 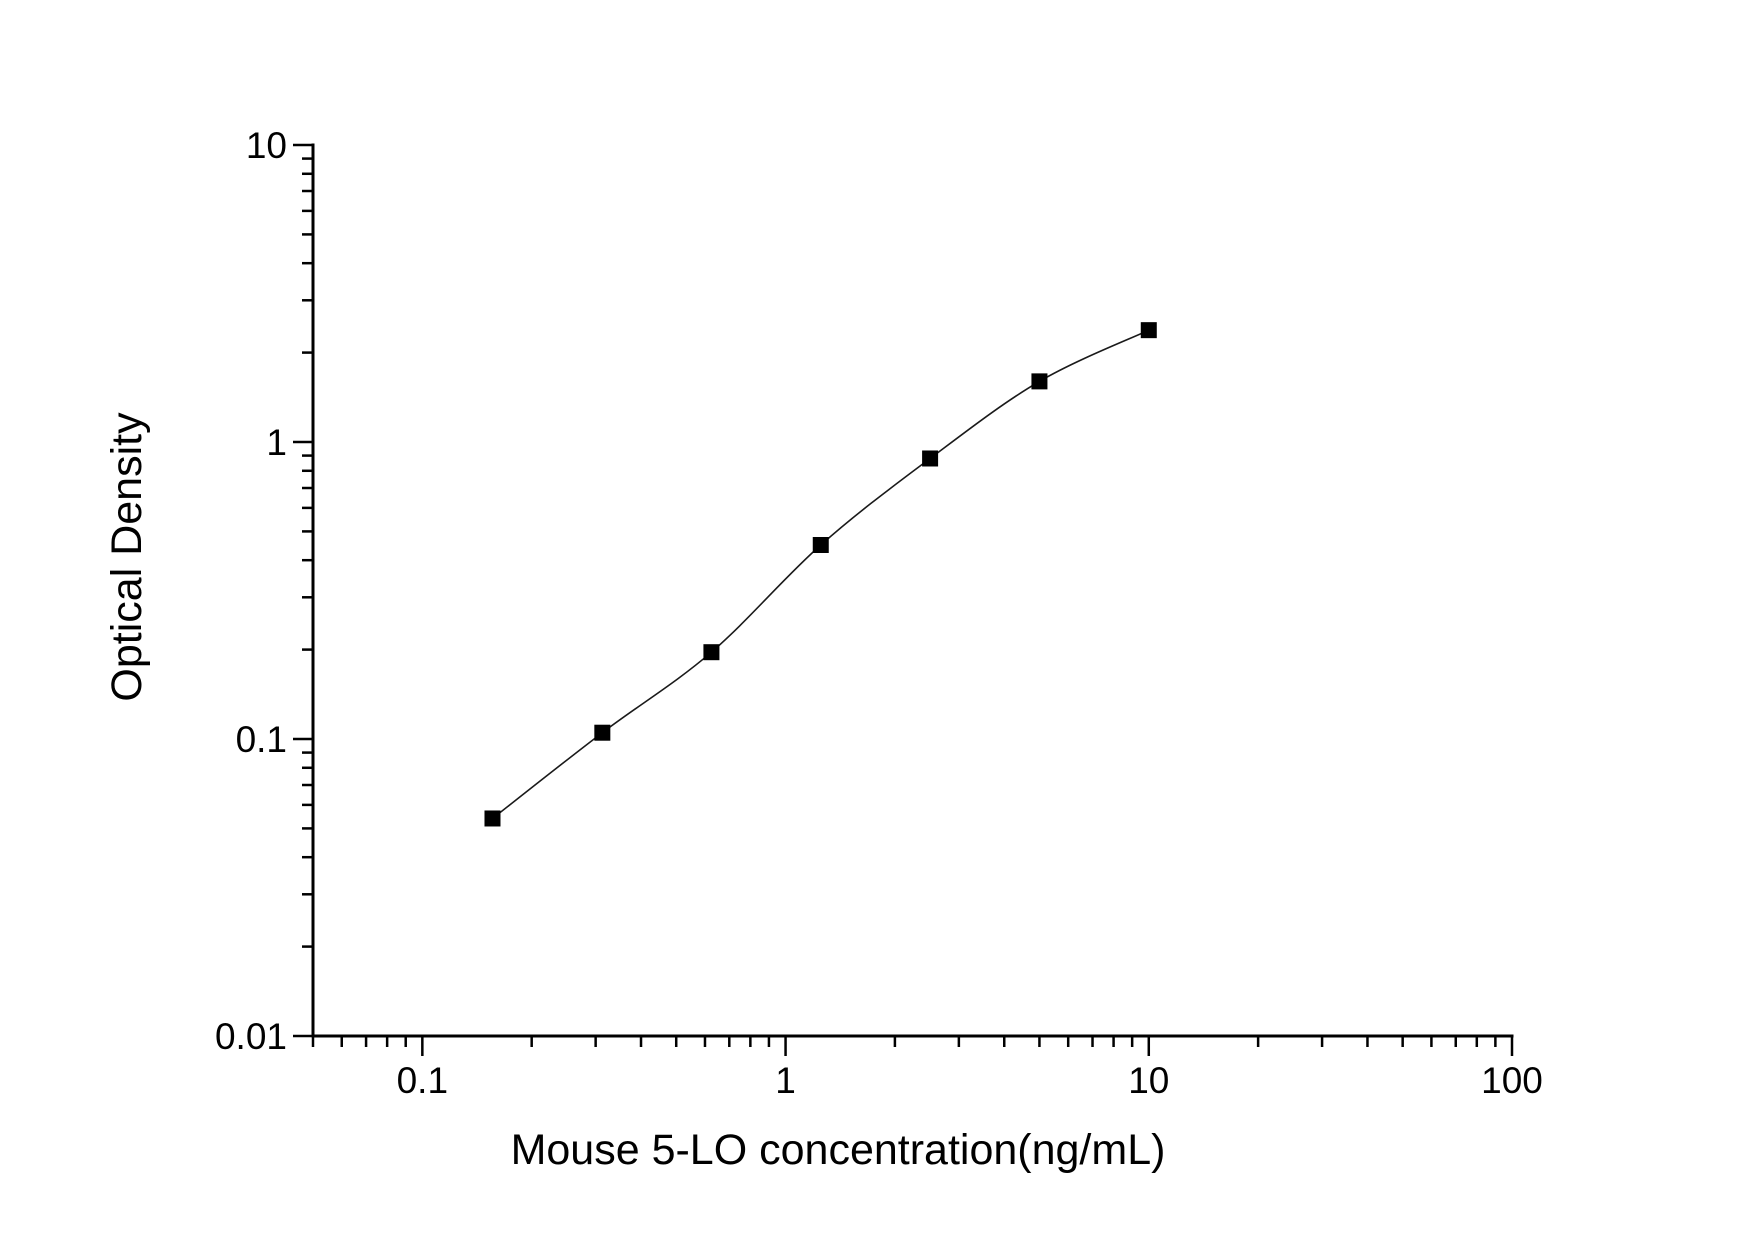 What do you see at coordinates (422, 1080) in the screenshot?
I see `x-tick-label: 0.1` at bounding box center [422, 1080].